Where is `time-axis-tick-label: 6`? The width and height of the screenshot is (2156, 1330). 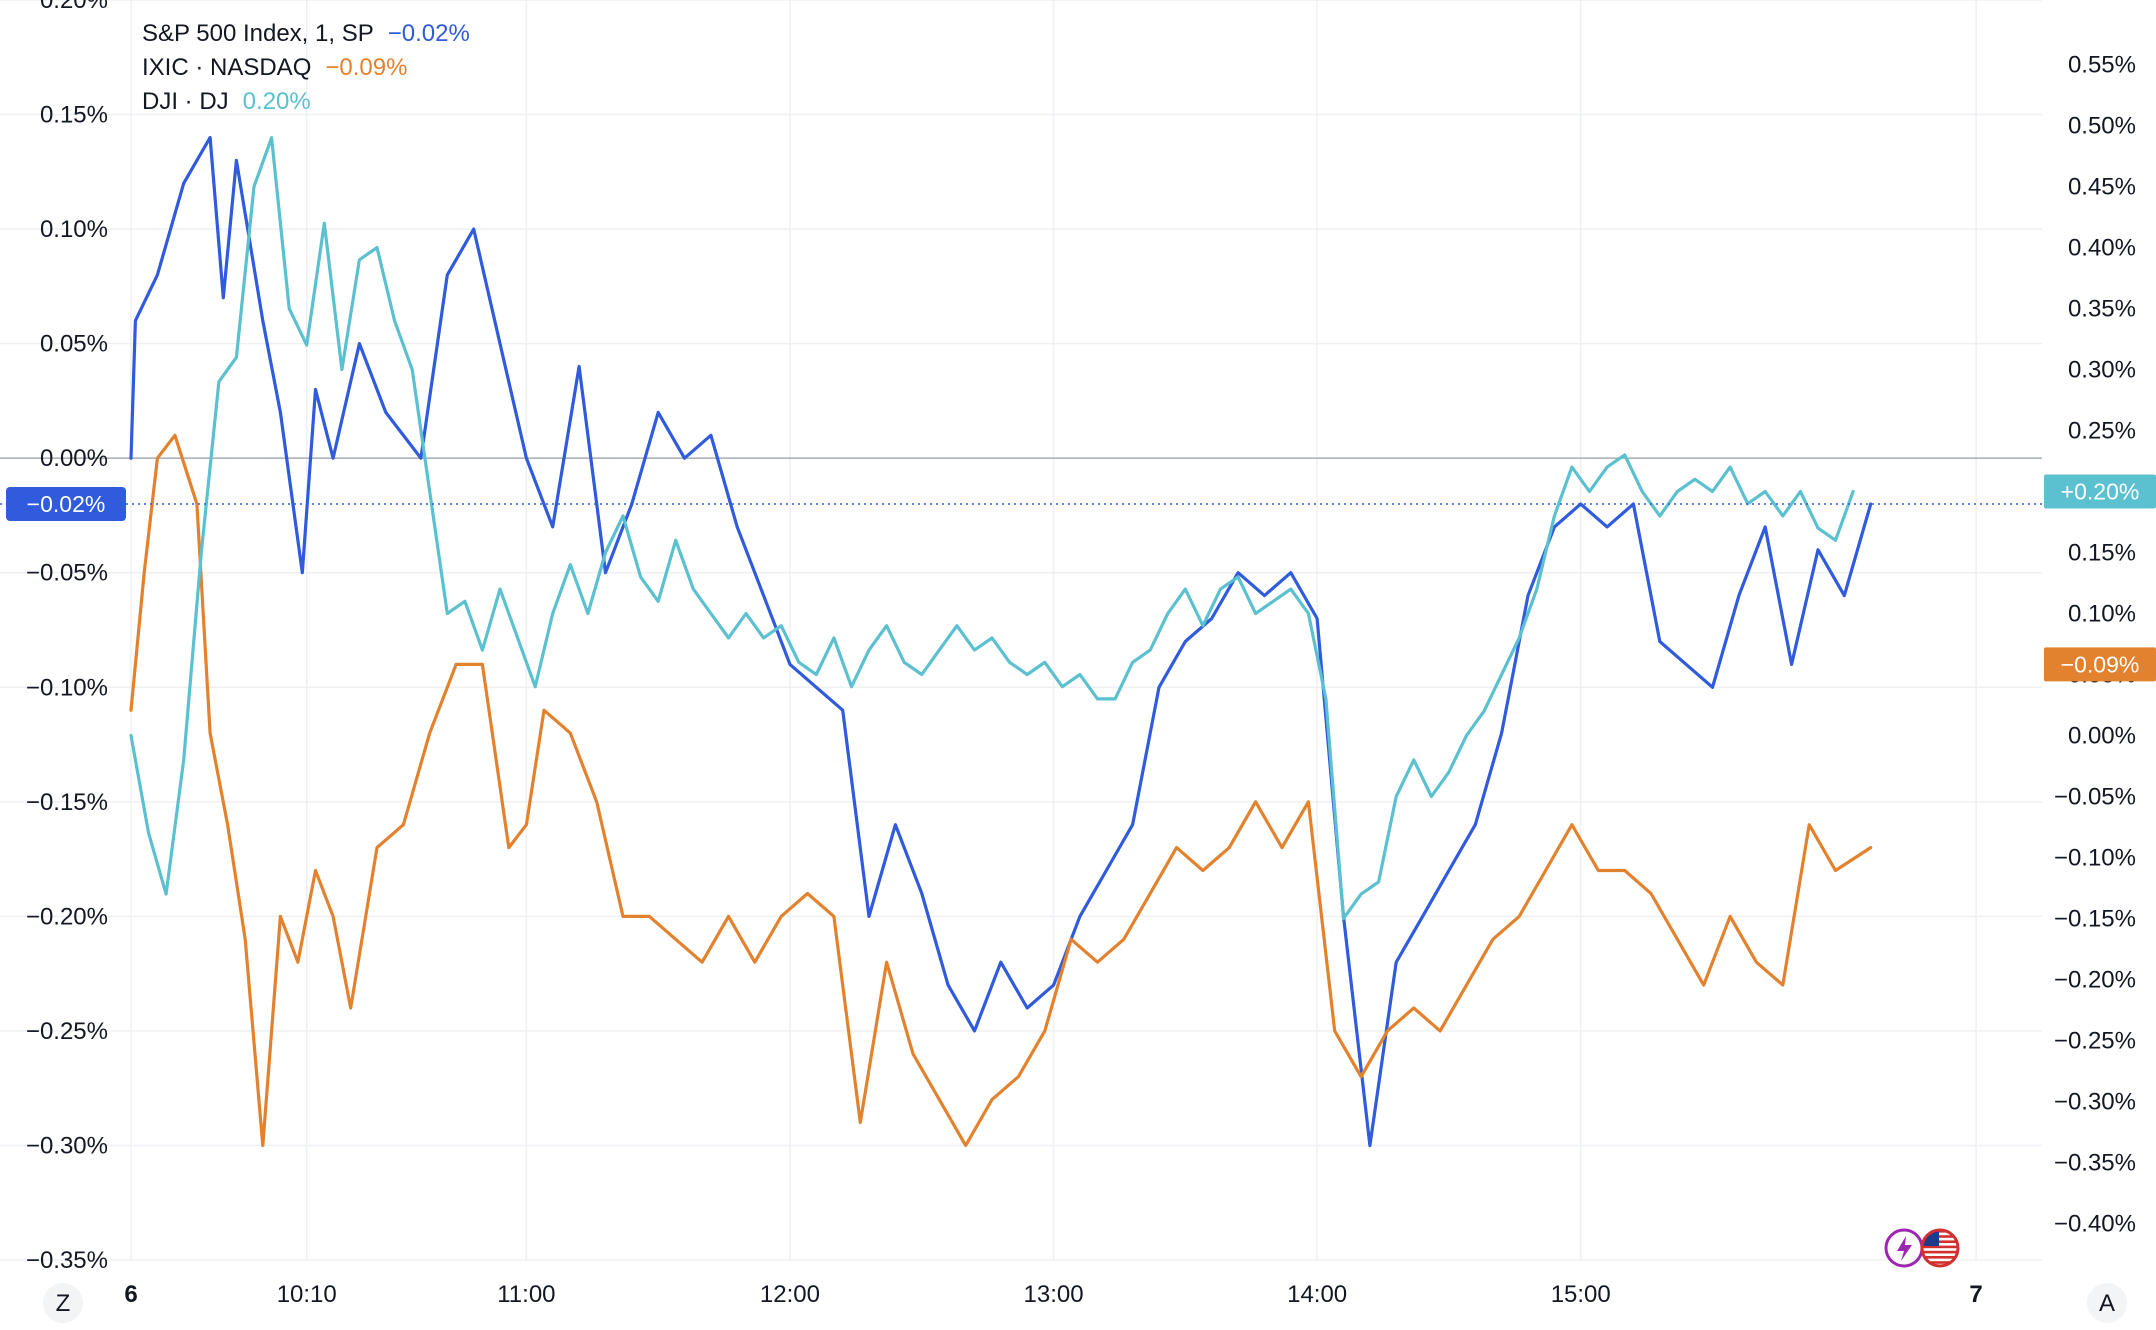 time-axis-tick-label: 6 is located at coordinates (130, 1294).